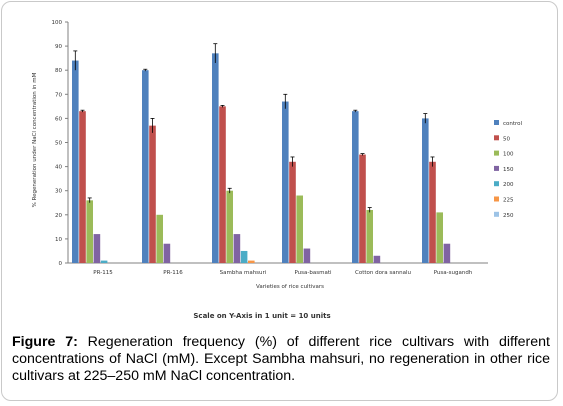 The height and width of the screenshot is (406, 563). Describe the element at coordinates (61, 264) in the screenshot. I see `y-tick-label: 0` at that location.